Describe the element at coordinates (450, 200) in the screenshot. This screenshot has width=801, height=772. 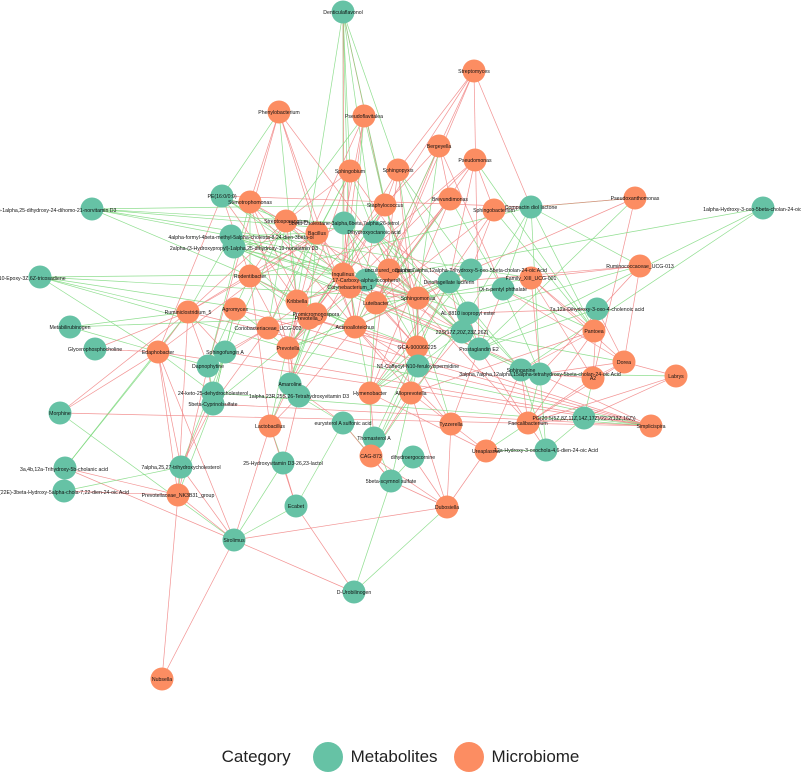
I see `node-label: Brevundimonas` at that location.